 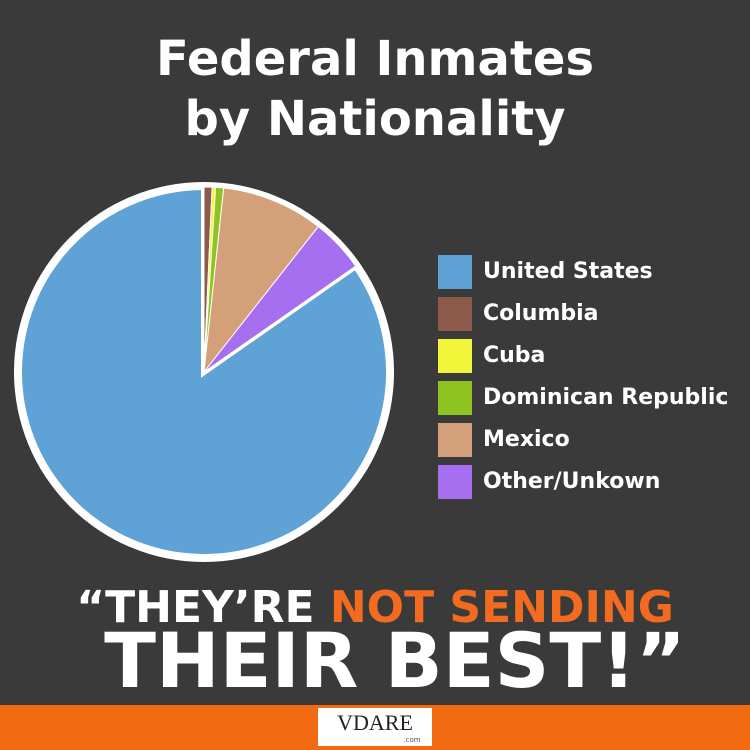 I want to click on logo: VDARE, so click(x=375, y=722).